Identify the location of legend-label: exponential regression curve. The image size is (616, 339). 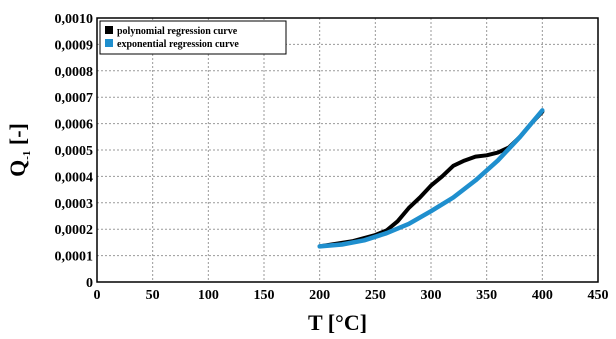
(178, 44).